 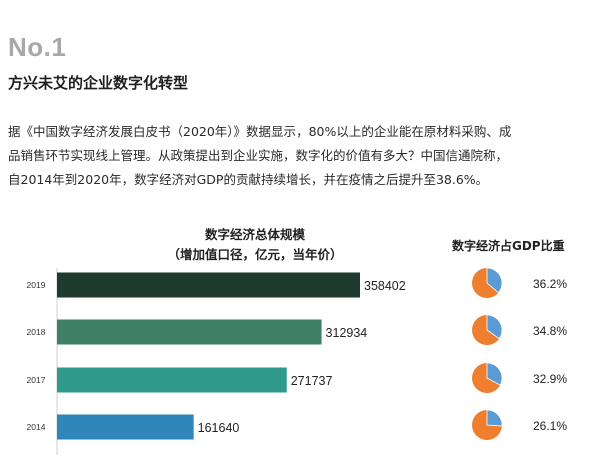 I want to click on pie-value-label-2014: 26.1%, so click(x=550, y=426).